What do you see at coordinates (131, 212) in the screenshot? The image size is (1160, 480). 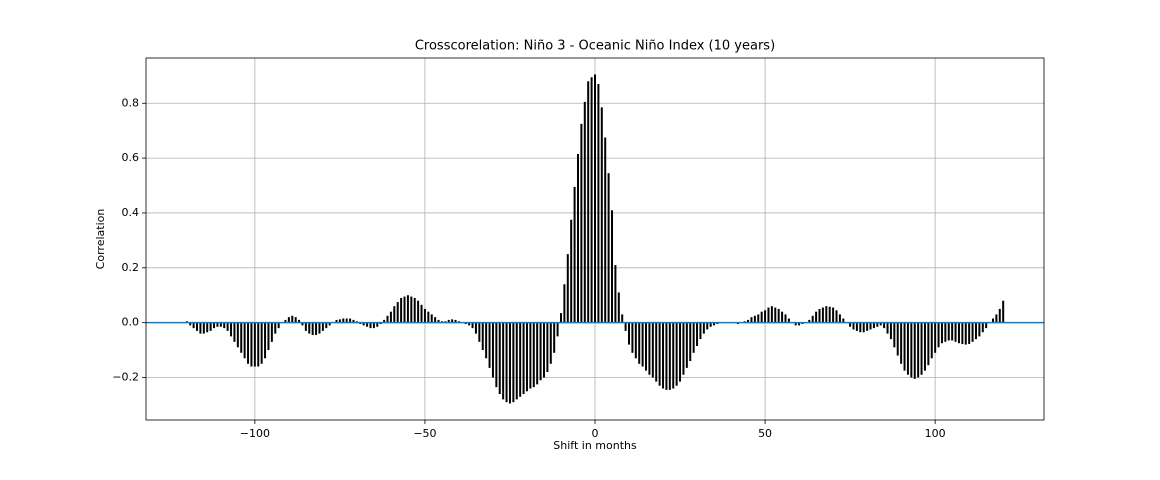 I see `y-tick-label: 0.4` at bounding box center [131, 212].